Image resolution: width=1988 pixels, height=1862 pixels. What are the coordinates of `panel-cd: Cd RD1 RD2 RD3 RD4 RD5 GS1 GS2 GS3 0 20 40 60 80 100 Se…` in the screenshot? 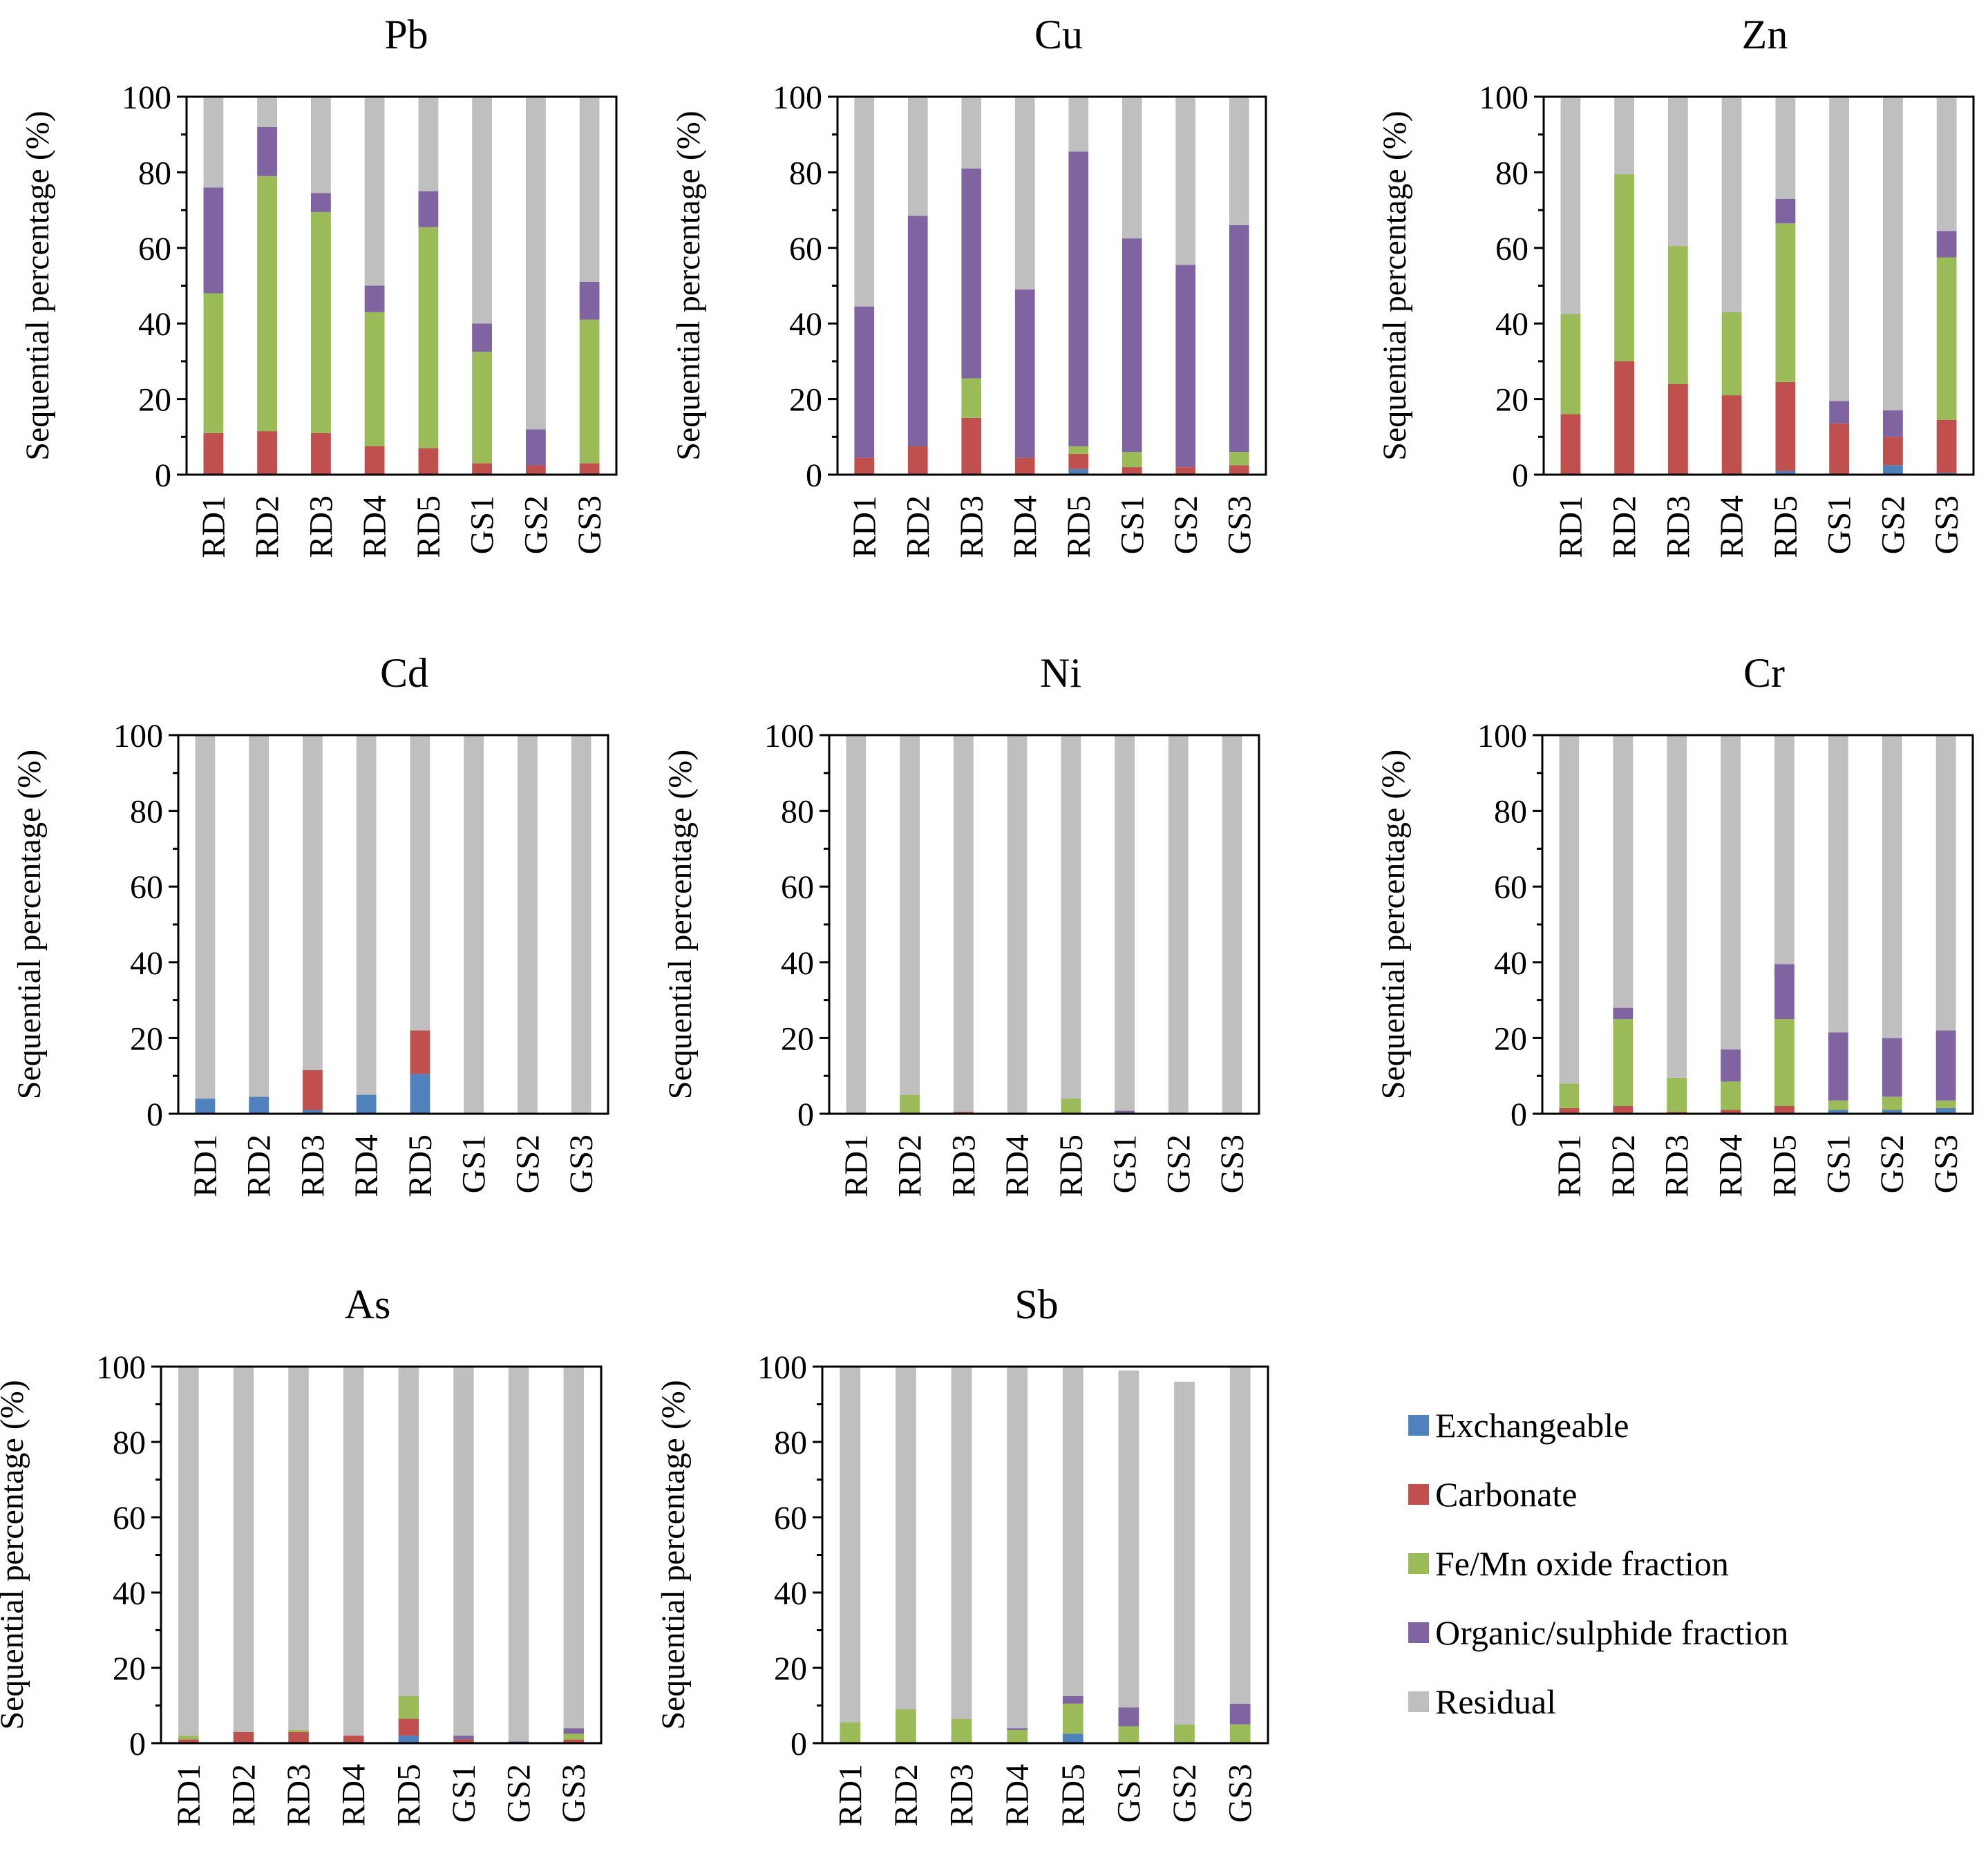 It's located at (310, 924).